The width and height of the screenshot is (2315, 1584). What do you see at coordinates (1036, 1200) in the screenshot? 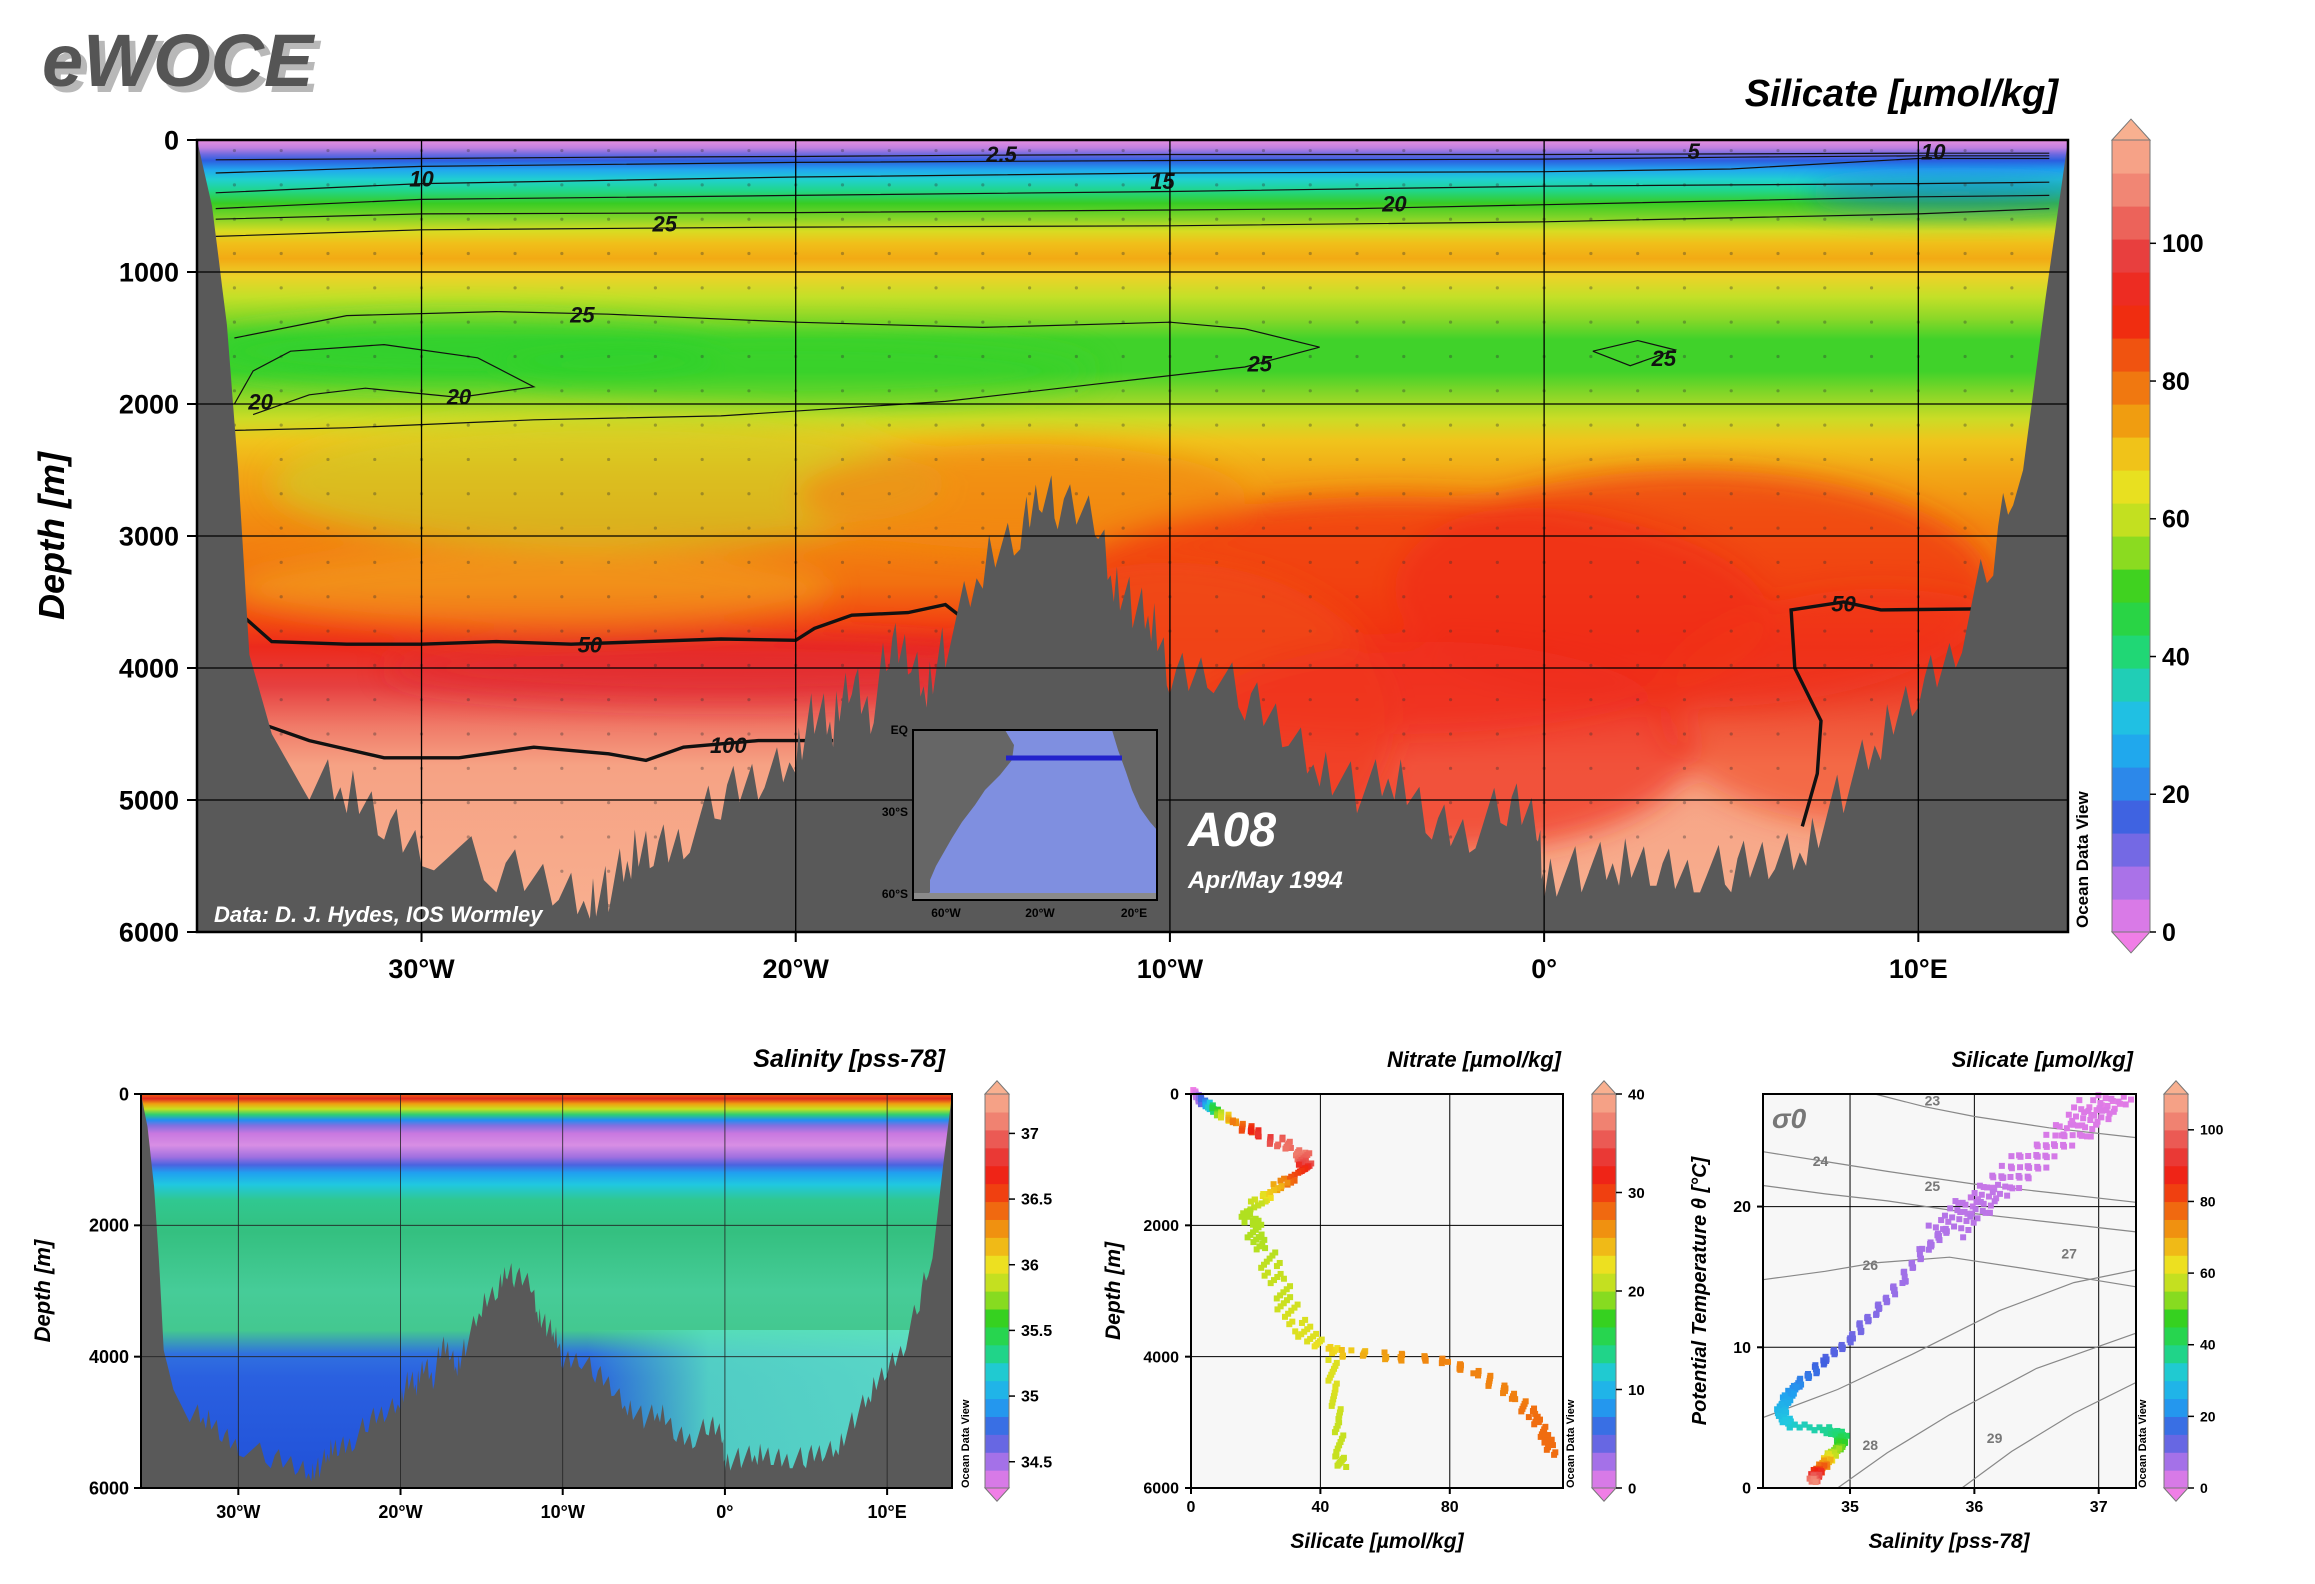
I see `colorbar-tick-label: 36.5` at bounding box center [1036, 1200].